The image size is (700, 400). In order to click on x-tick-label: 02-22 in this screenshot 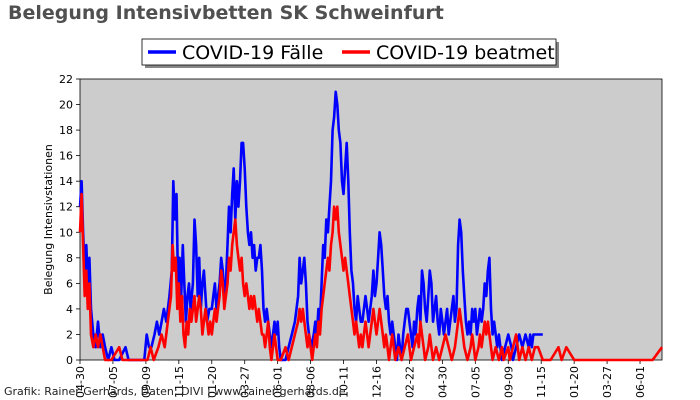, I will do `click(409, 382)`.